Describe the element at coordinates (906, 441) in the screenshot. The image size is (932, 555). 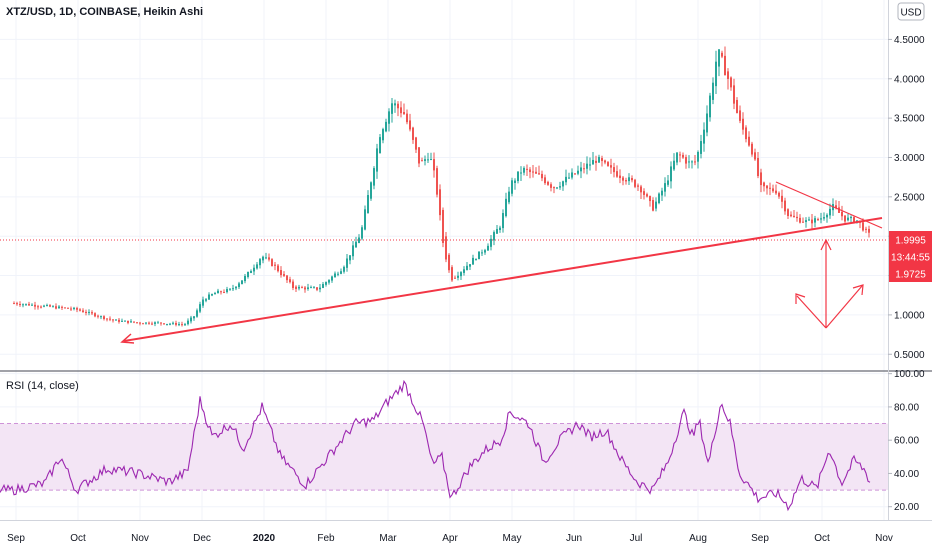
I see `rsi-axis: 20.00 40.00 60.00 80.00 100.00` at that location.